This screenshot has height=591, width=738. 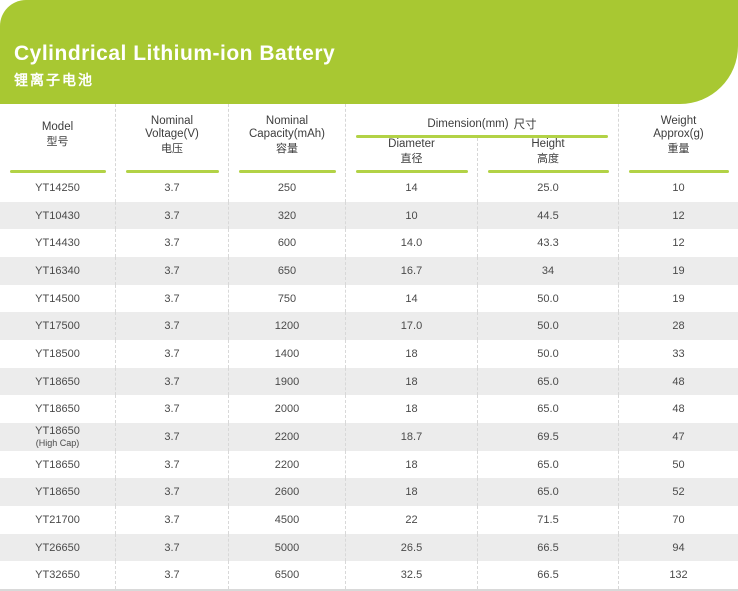 I want to click on cell-weight: 28, so click(x=678, y=326).